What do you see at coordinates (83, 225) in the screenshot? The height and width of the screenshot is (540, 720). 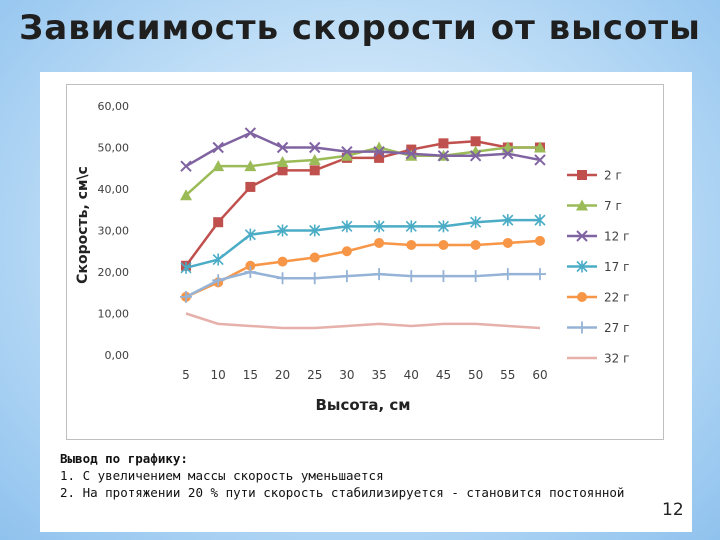 I see `y-axis-title: Скорость, см\с` at bounding box center [83, 225].